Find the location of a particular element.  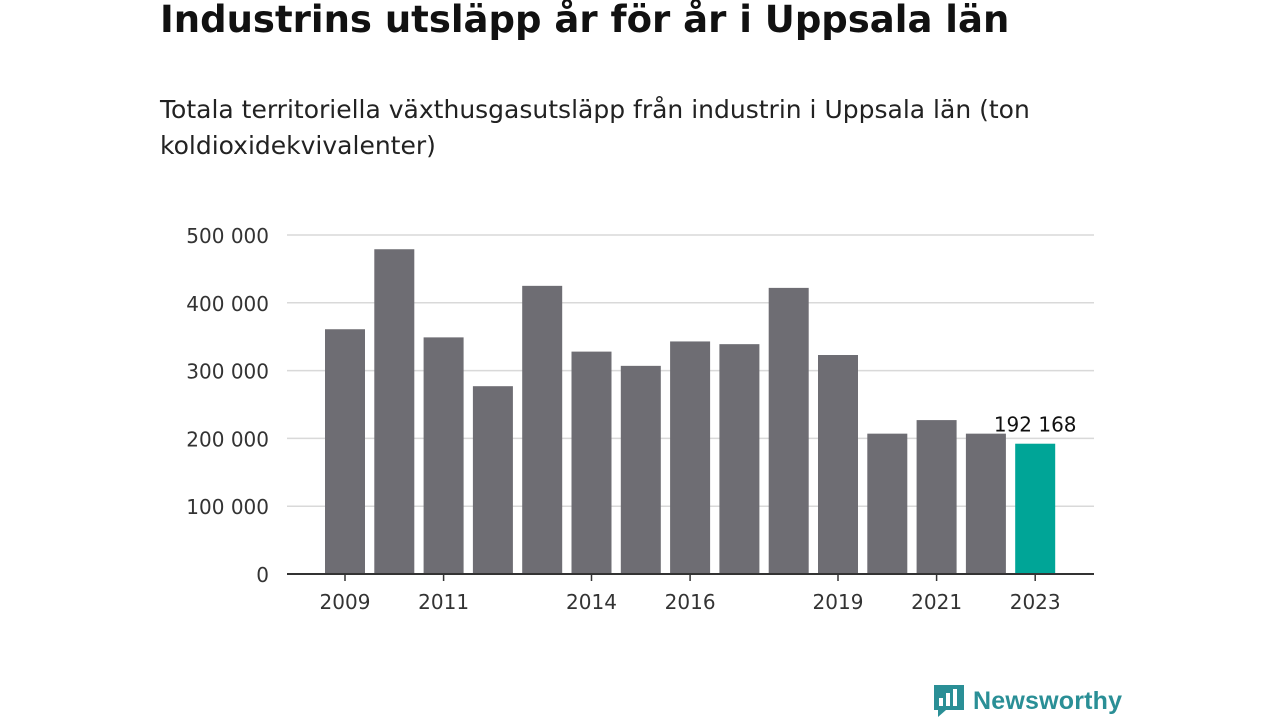

bar-2018 is located at coordinates (788, 430).